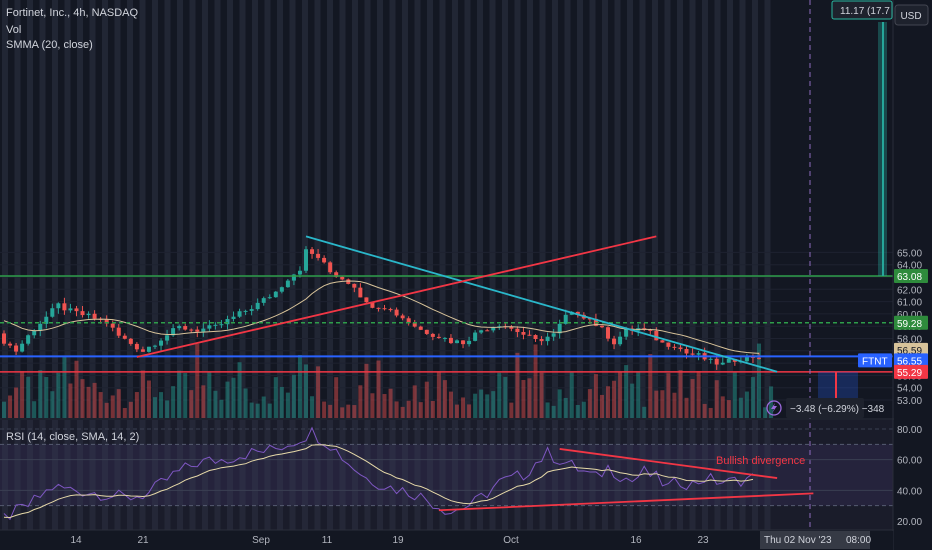 This screenshot has height=550, width=932. What do you see at coordinates (862, 10) in the screenshot?
I see `top-price-badge-bg` at bounding box center [862, 10].